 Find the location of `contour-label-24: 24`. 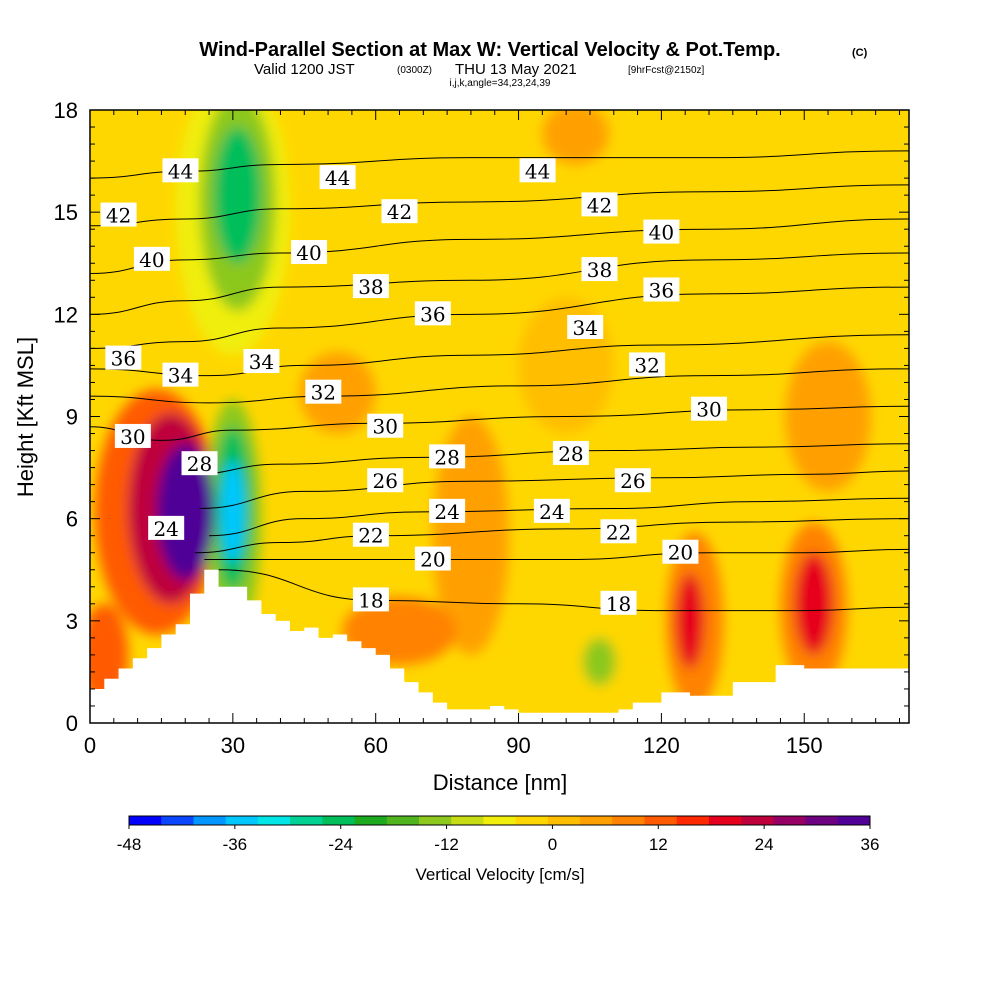

contour-label-24: 24 is located at coordinates (166, 528).